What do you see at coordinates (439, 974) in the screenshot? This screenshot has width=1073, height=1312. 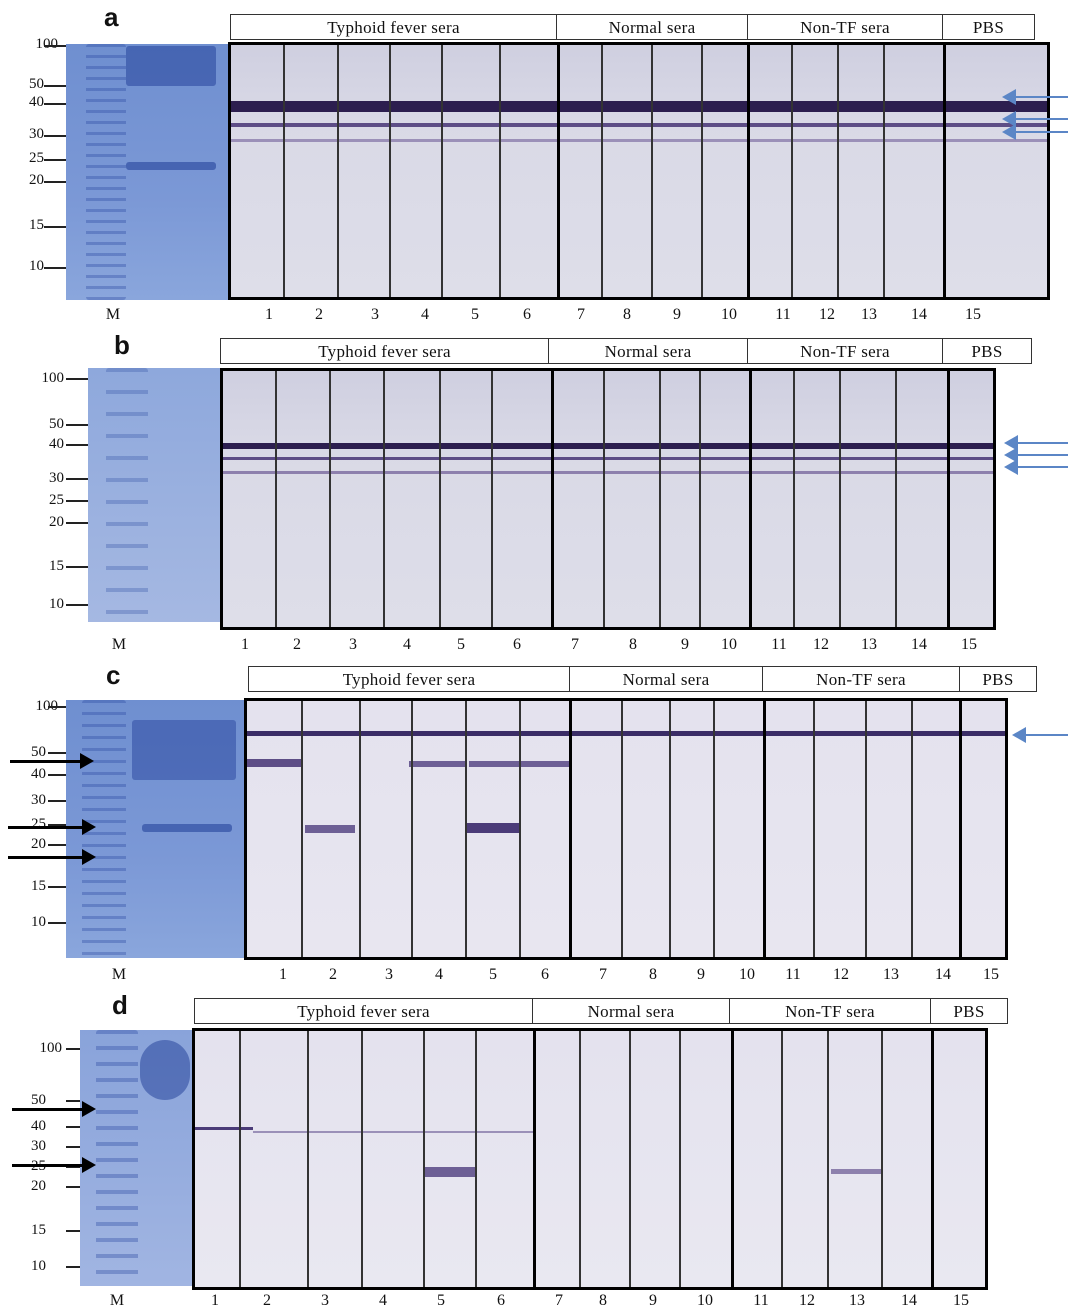 I see `lane-label: 4` at bounding box center [439, 974].